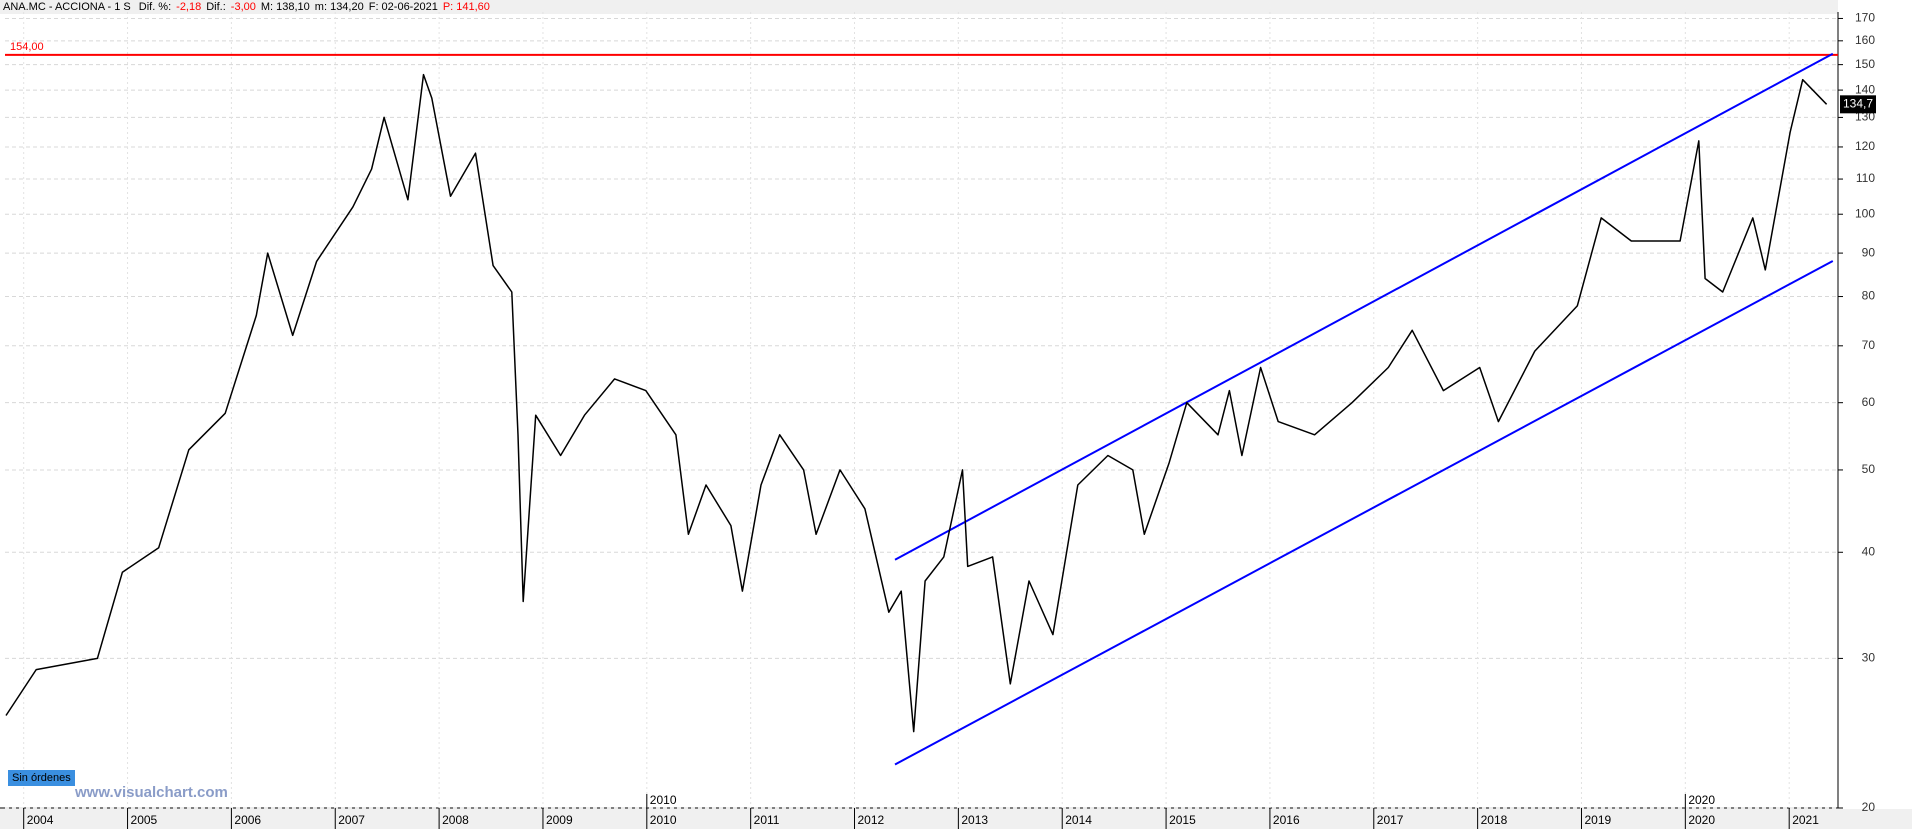 The image size is (1912, 829). Describe the element at coordinates (1597, 820) in the screenshot. I see `x-tick-label: 2019` at that location.